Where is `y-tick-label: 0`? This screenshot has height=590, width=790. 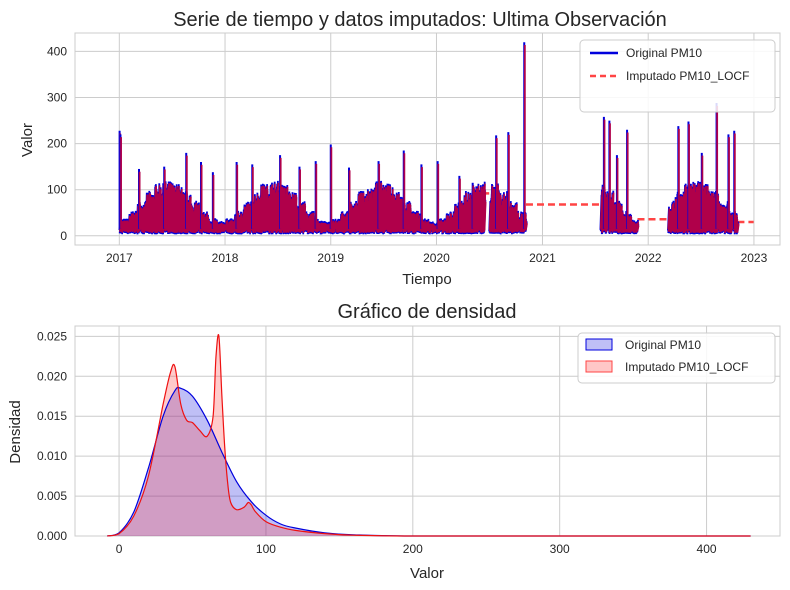 y-tick-label: 0 is located at coordinates (63, 236).